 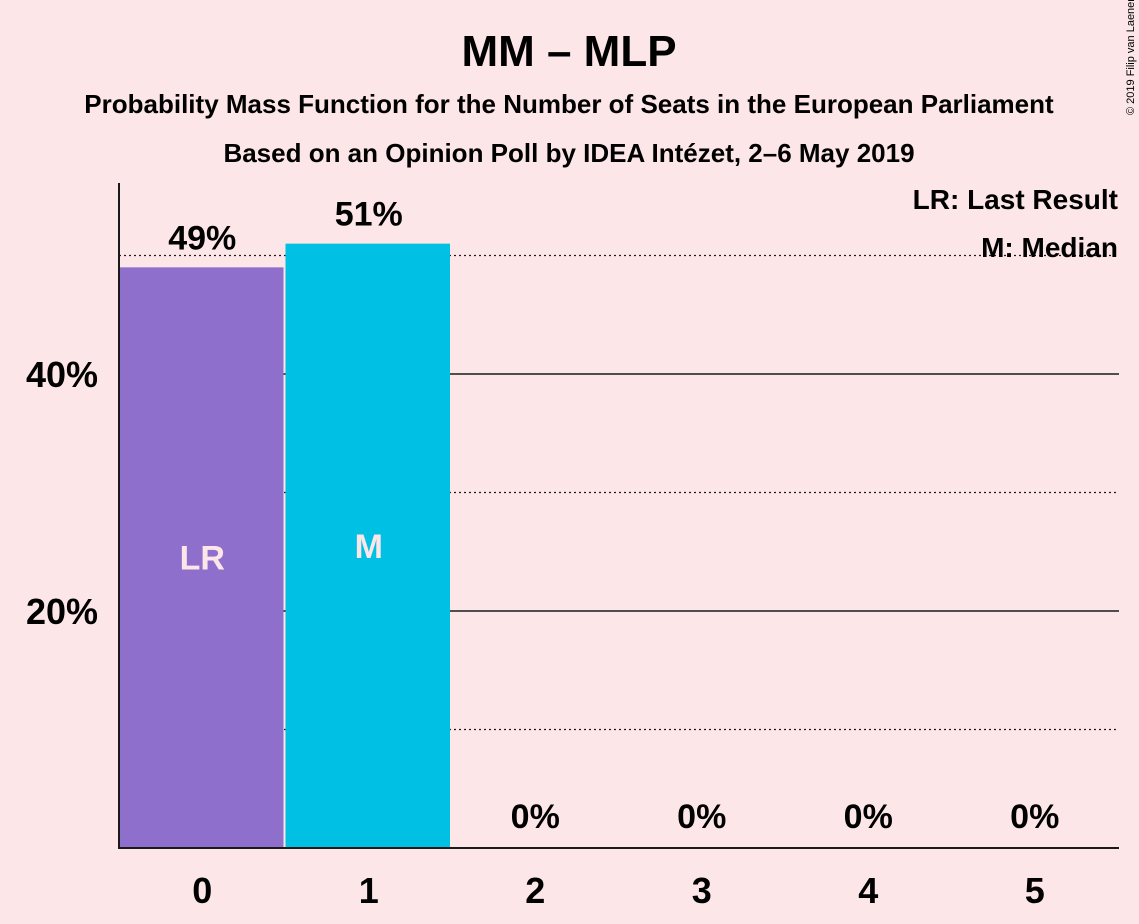 I want to click on x-tick-label: 3, so click(x=702, y=890).